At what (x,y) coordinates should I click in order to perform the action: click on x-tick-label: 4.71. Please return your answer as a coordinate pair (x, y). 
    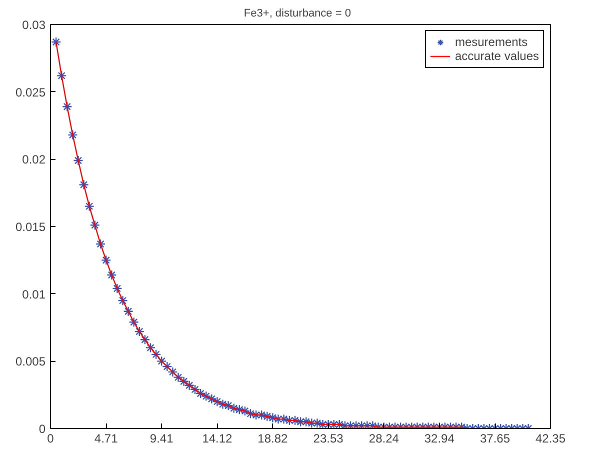
    Looking at the image, I should click on (106, 439).